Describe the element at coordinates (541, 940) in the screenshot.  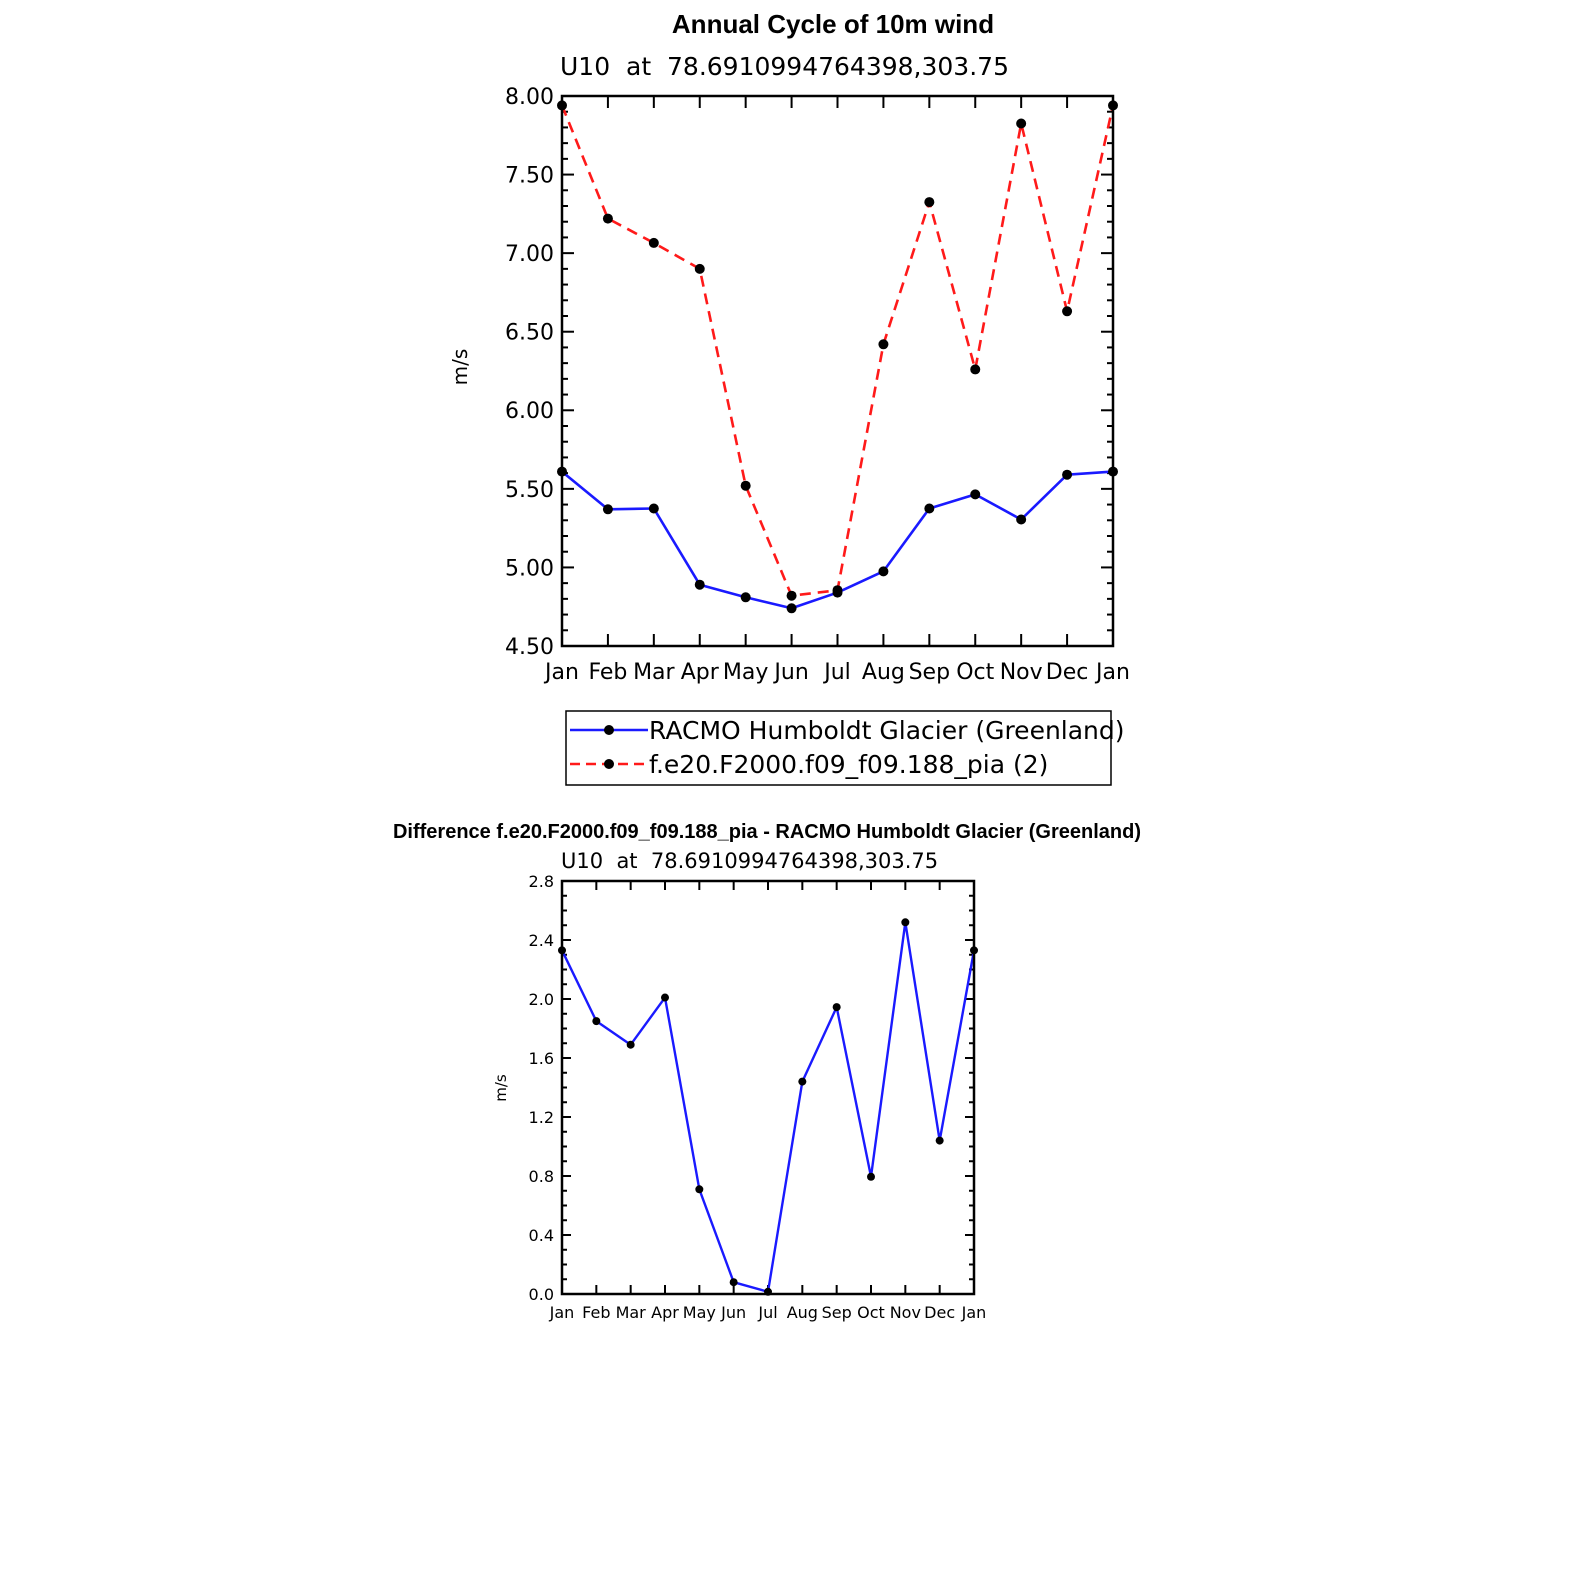
I see `y-tick-label: 2.4` at that location.